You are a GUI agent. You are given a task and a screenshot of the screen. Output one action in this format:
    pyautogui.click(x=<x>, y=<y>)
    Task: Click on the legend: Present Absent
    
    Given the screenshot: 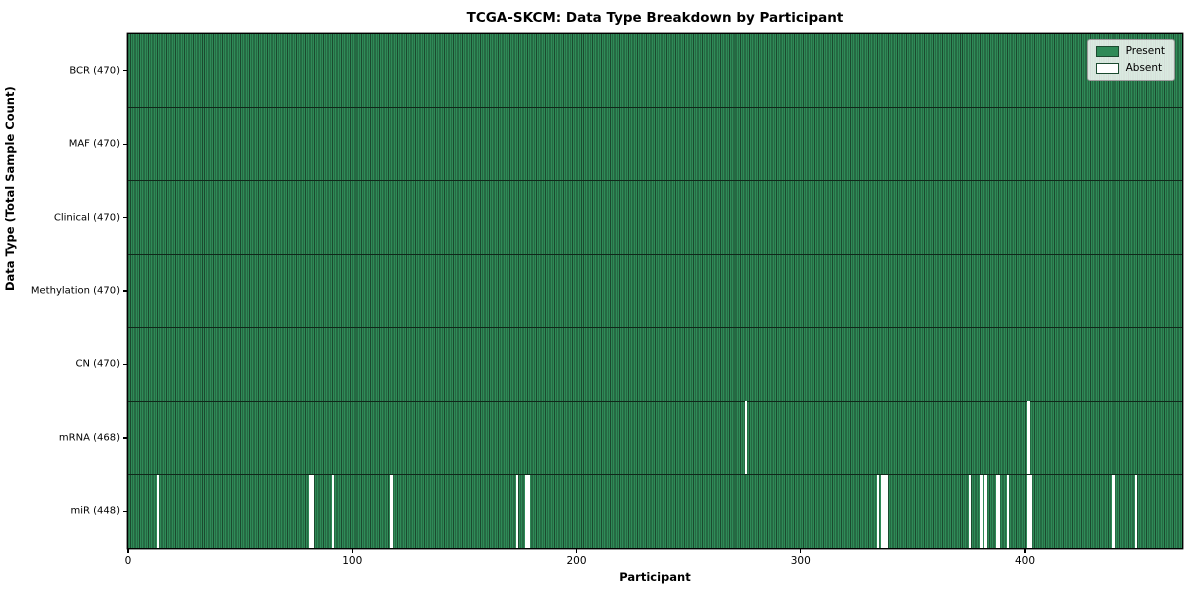 What is the action you would take?
    pyautogui.click(x=1130, y=60)
    